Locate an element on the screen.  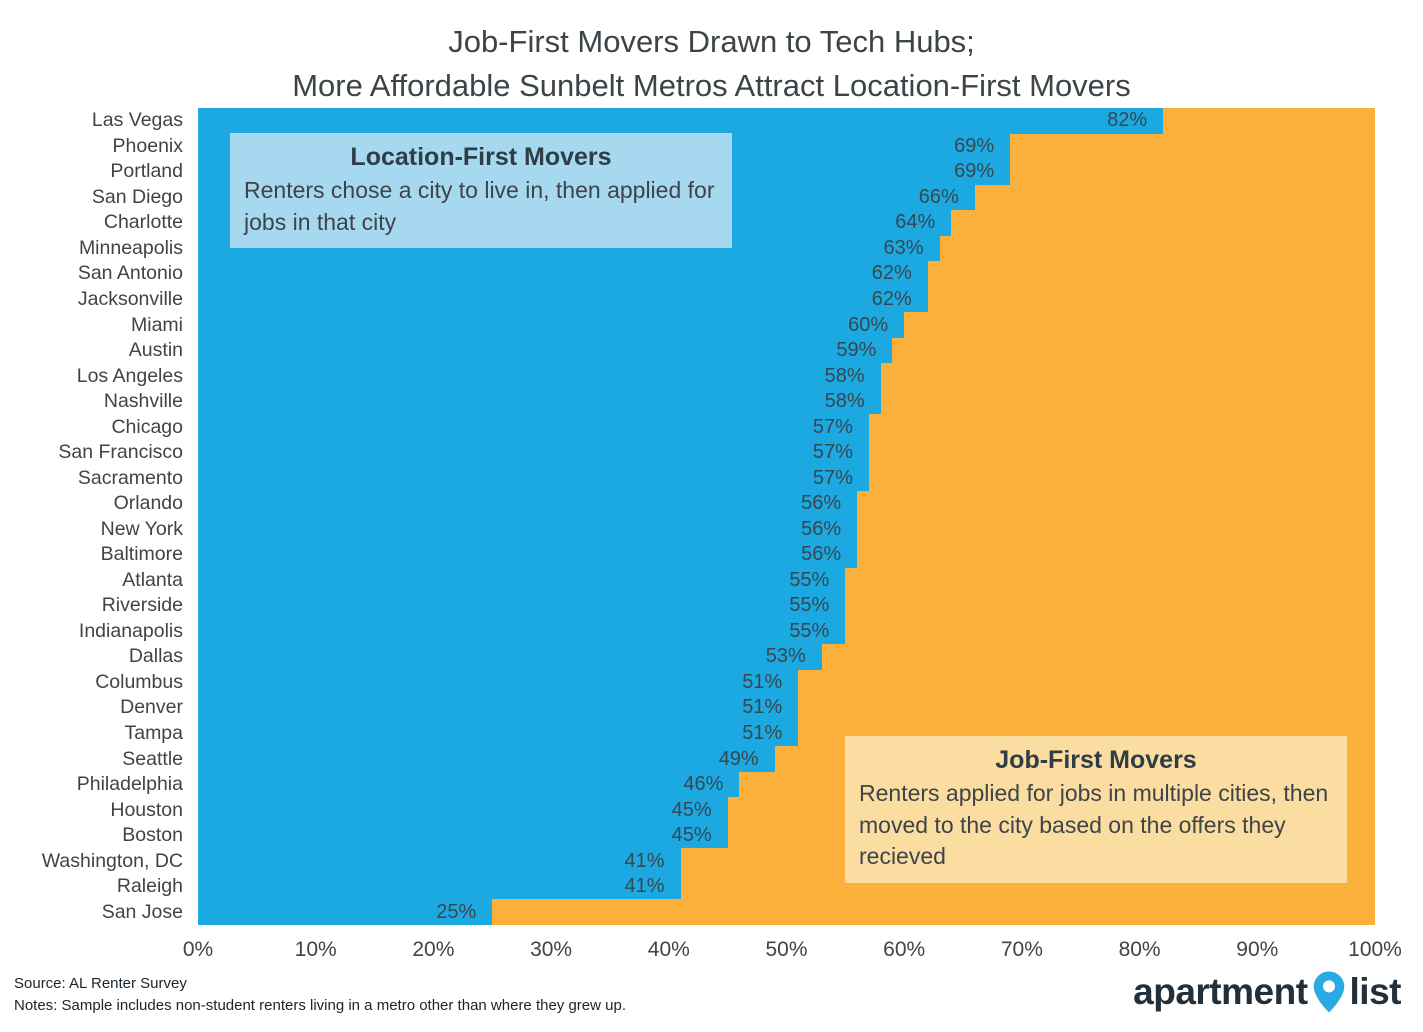
y-axis-label: Charlotte is located at coordinates (143, 222).